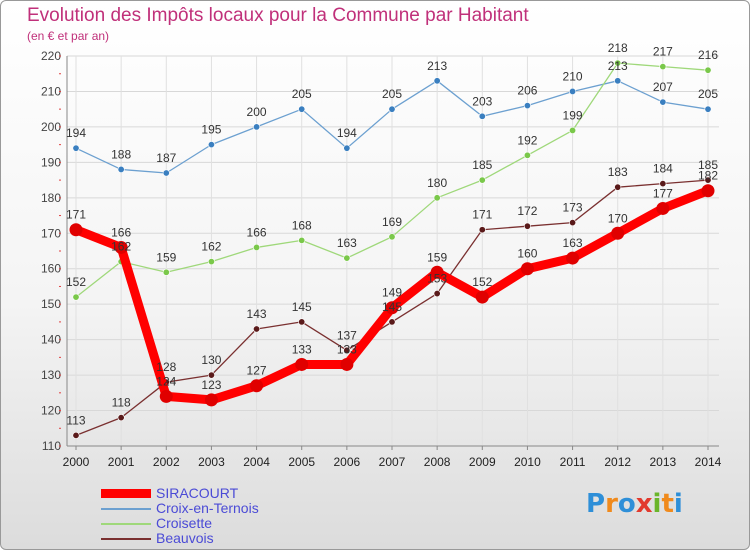 The image size is (750, 550). What do you see at coordinates (708, 462) in the screenshot?
I see `x-tick-label: 2014` at bounding box center [708, 462].